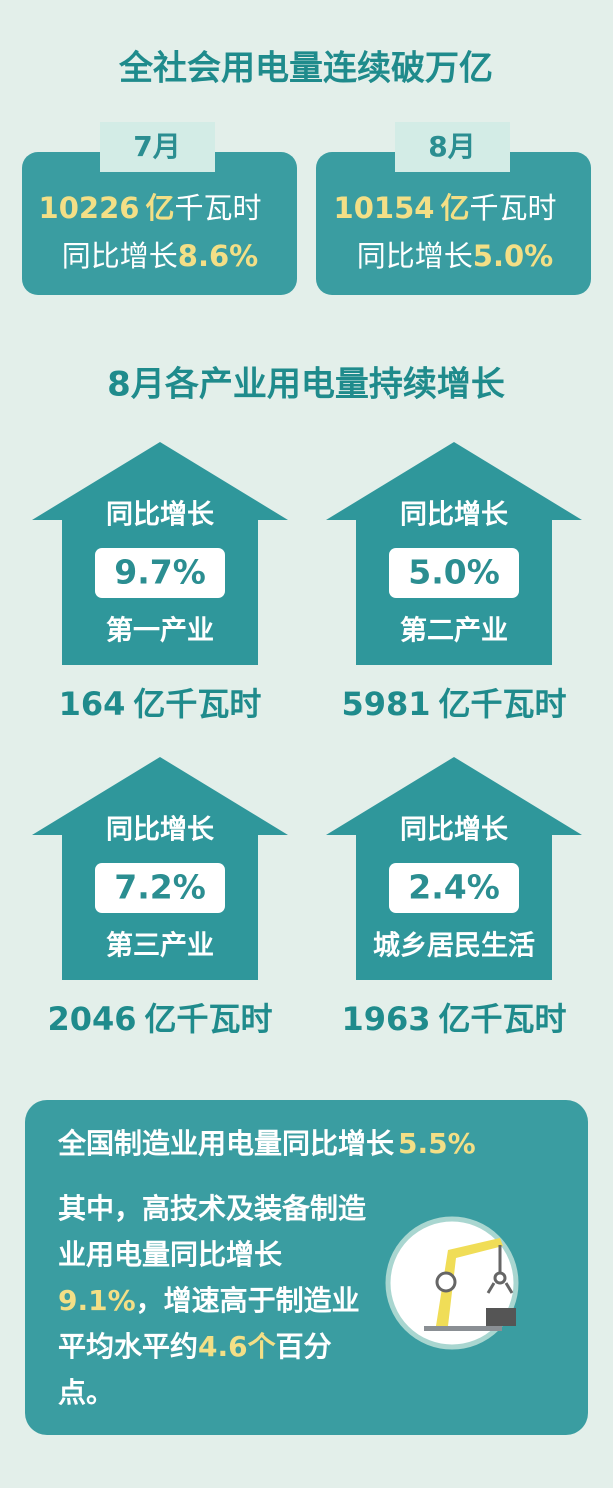 The height and width of the screenshot is (1488, 613). Describe the element at coordinates (305, 69) in the screenshot. I see `title: 全社会用电量连续破万亿` at that location.